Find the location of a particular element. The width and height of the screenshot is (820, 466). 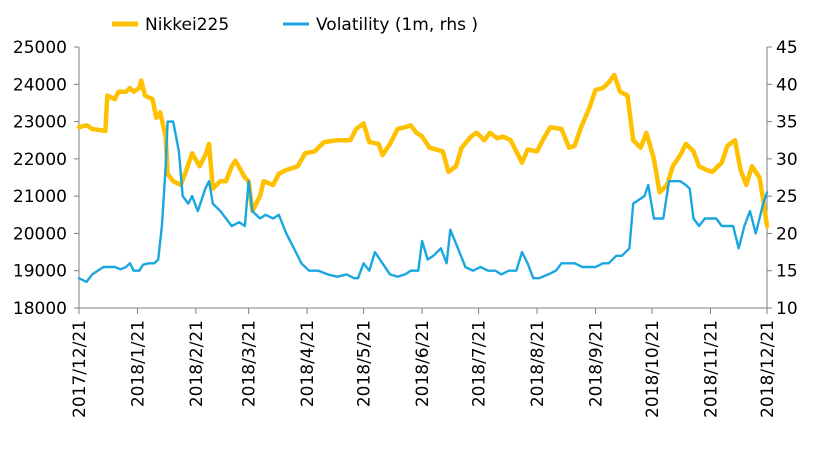

right-y-tick-label: 30 is located at coordinates (787, 160).